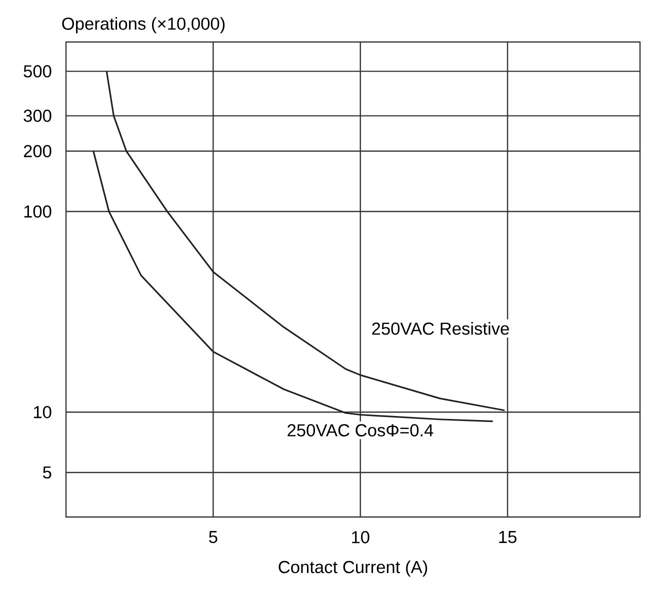 The width and height of the screenshot is (655, 591). I want to click on x-axis-title: Contact Current (A), so click(353, 568).